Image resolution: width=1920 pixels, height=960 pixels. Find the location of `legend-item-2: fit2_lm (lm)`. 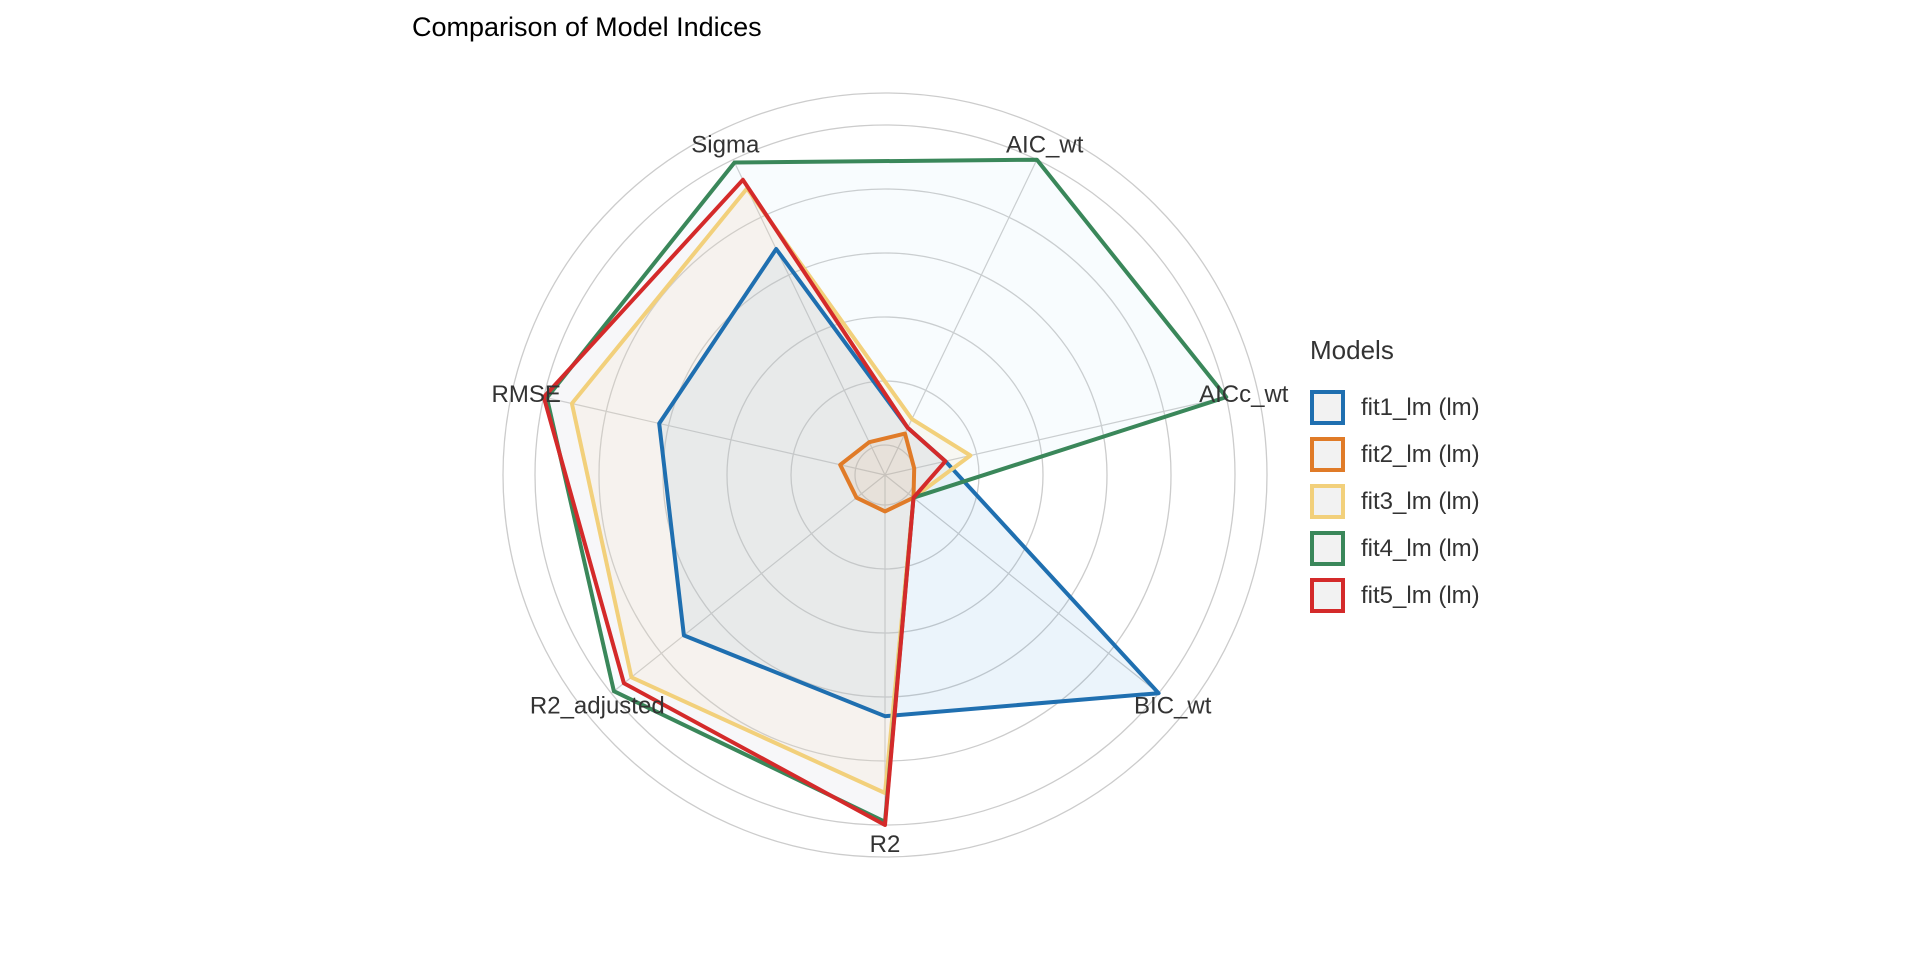

legend-item-2: fit2_lm (lm) is located at coordinates (1395, 454).